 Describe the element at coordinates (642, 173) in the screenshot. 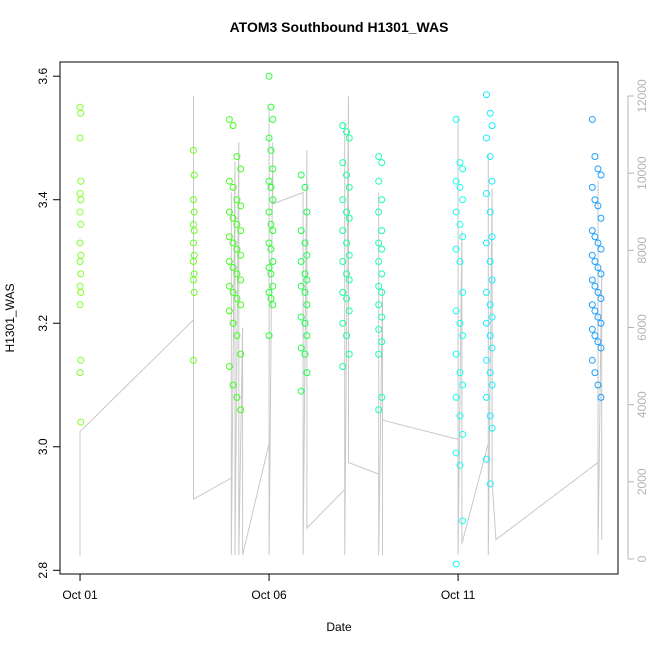

I see `y2-tick-label: 10000` at that location.